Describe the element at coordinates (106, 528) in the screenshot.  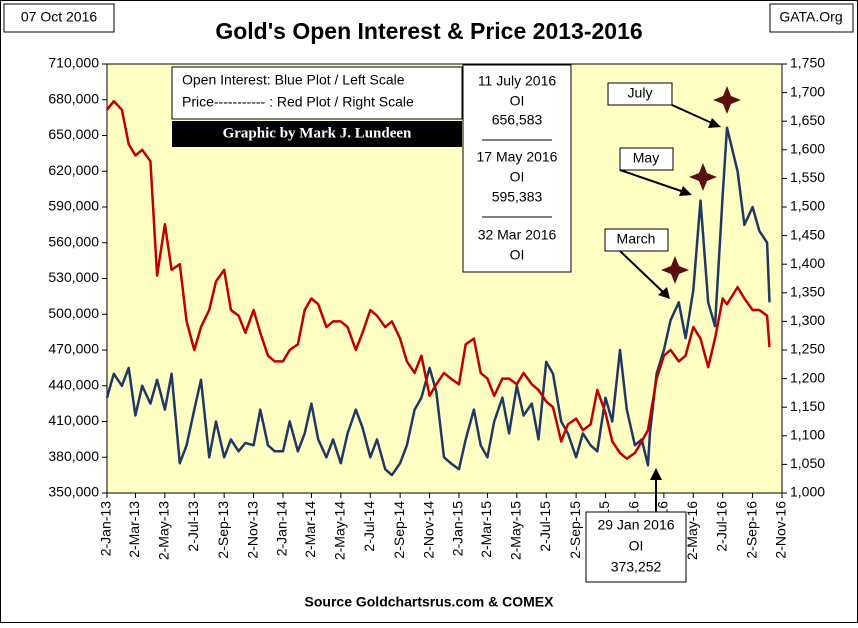
I see `x-tick-label: 2-Jan-13` at that location.